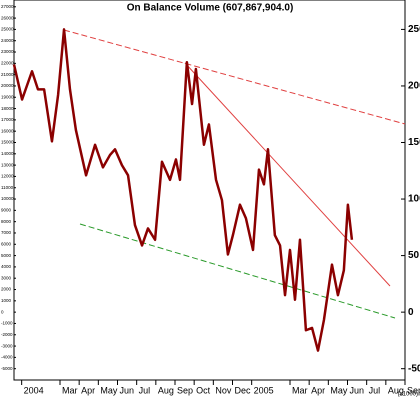 This screenshot has width=420, height=400. I want to click on y-tick-label: -50, so click(414, 368).